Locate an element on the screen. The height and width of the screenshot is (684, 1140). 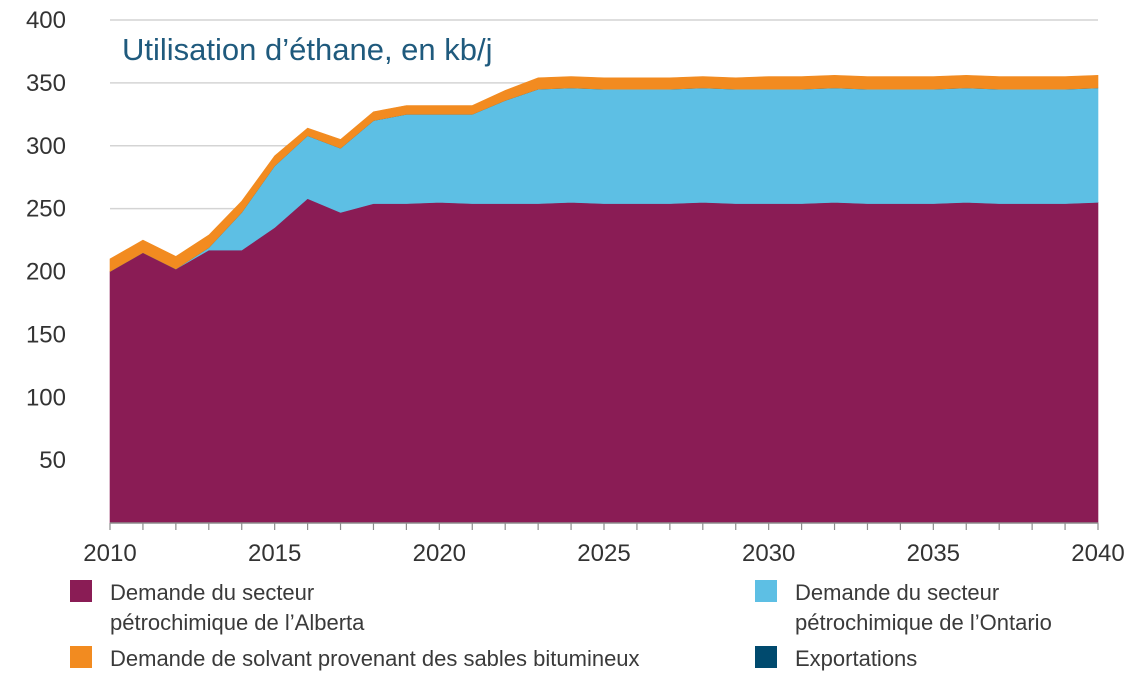
x-tick-label-2025: 2025 is located at coordinates (603, 553).